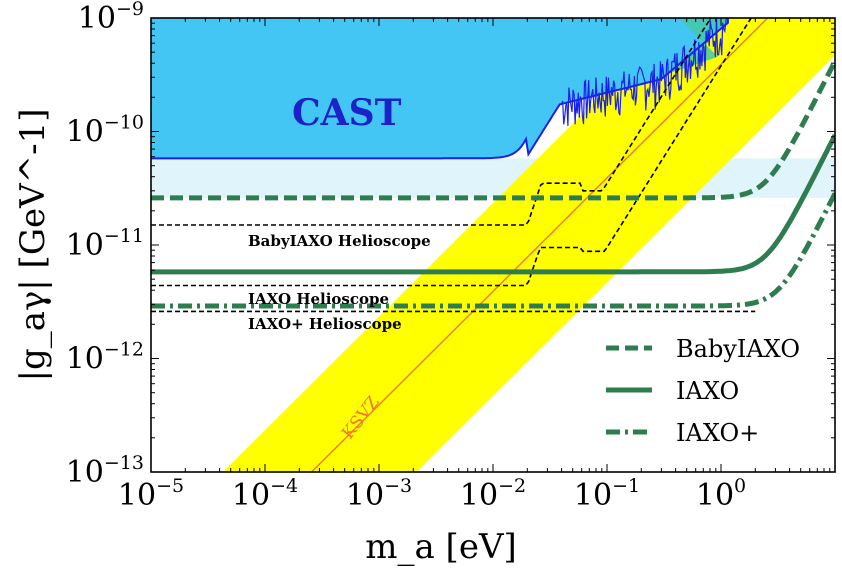  I want to click on y-tick-exp: −10, so click(124, 123).